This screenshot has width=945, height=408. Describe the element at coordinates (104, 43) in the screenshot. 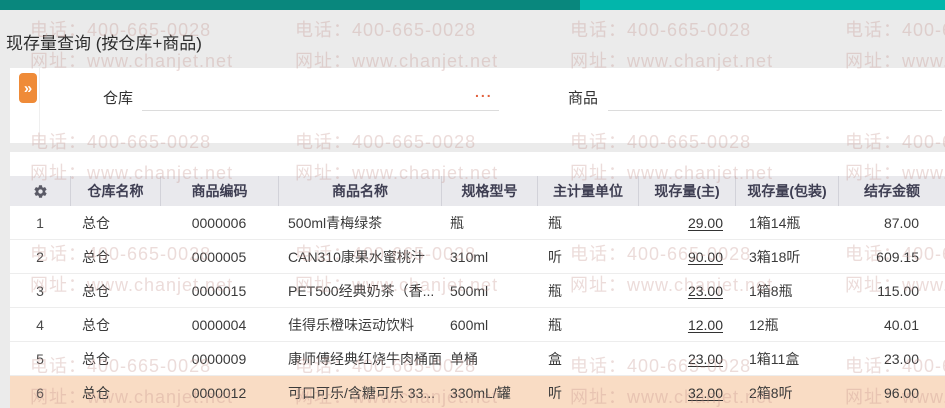

I see `page-title: 现存量查询 (按仓库+商品)` at that location.